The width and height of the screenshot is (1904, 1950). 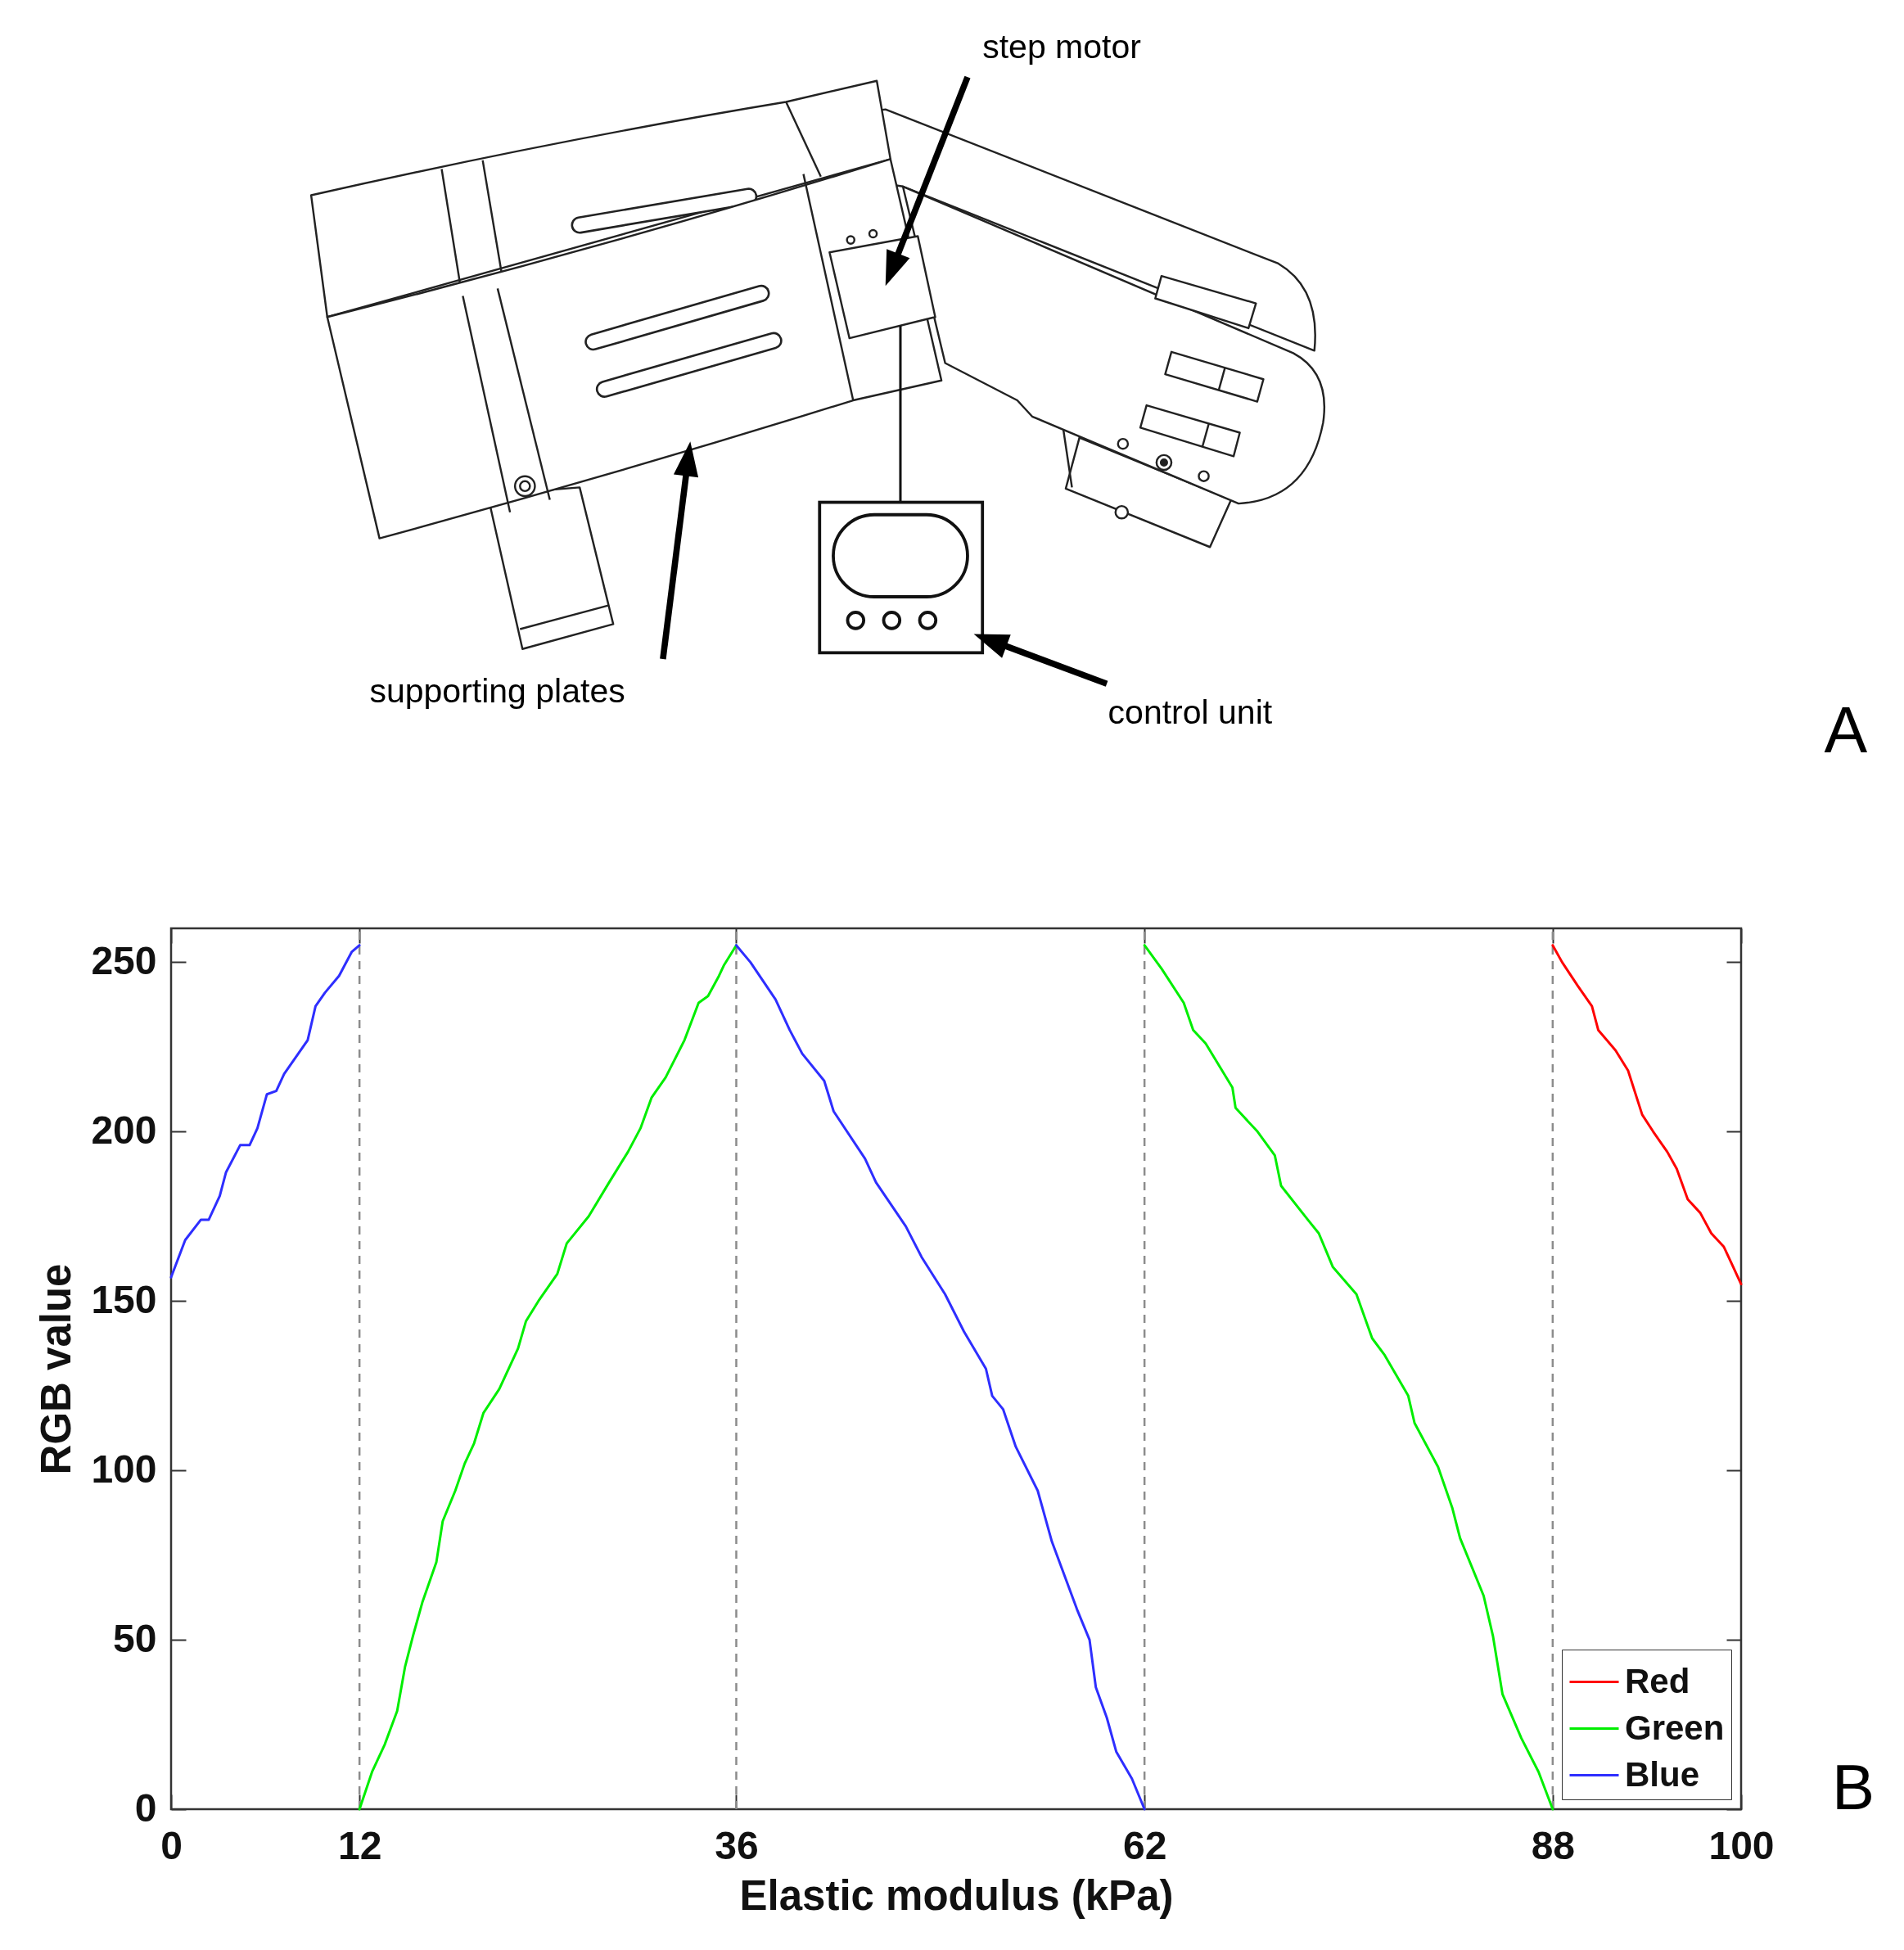 What do you see at coordinates (957, 1895) in the screenshot?
I see `x-axis-title: Elastic modulus (kPa)` at bounding box center [957, 1895].